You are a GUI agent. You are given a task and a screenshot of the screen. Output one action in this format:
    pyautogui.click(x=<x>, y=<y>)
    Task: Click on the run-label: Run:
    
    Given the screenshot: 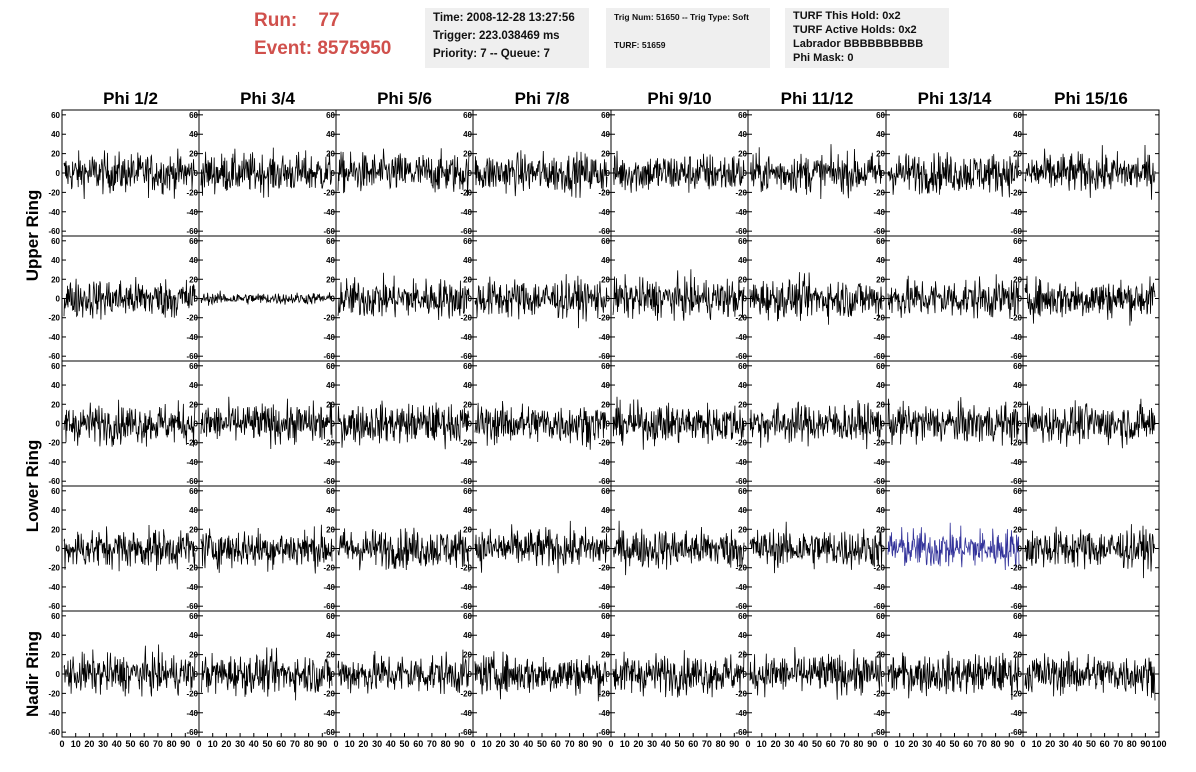 What is the action you would take?
    pyautogui.click(x=276, y=20)
    